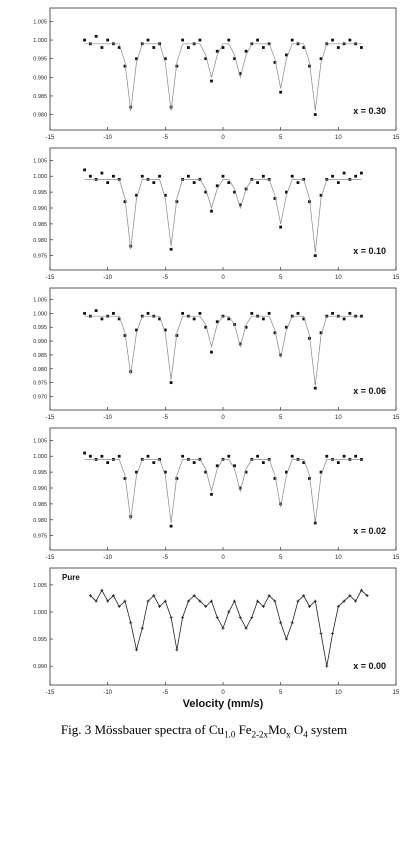  What do you see at coordinates (338, 418) in the screenshot?
I see `x-tick-label: 10` at bounding box center [338, 418].